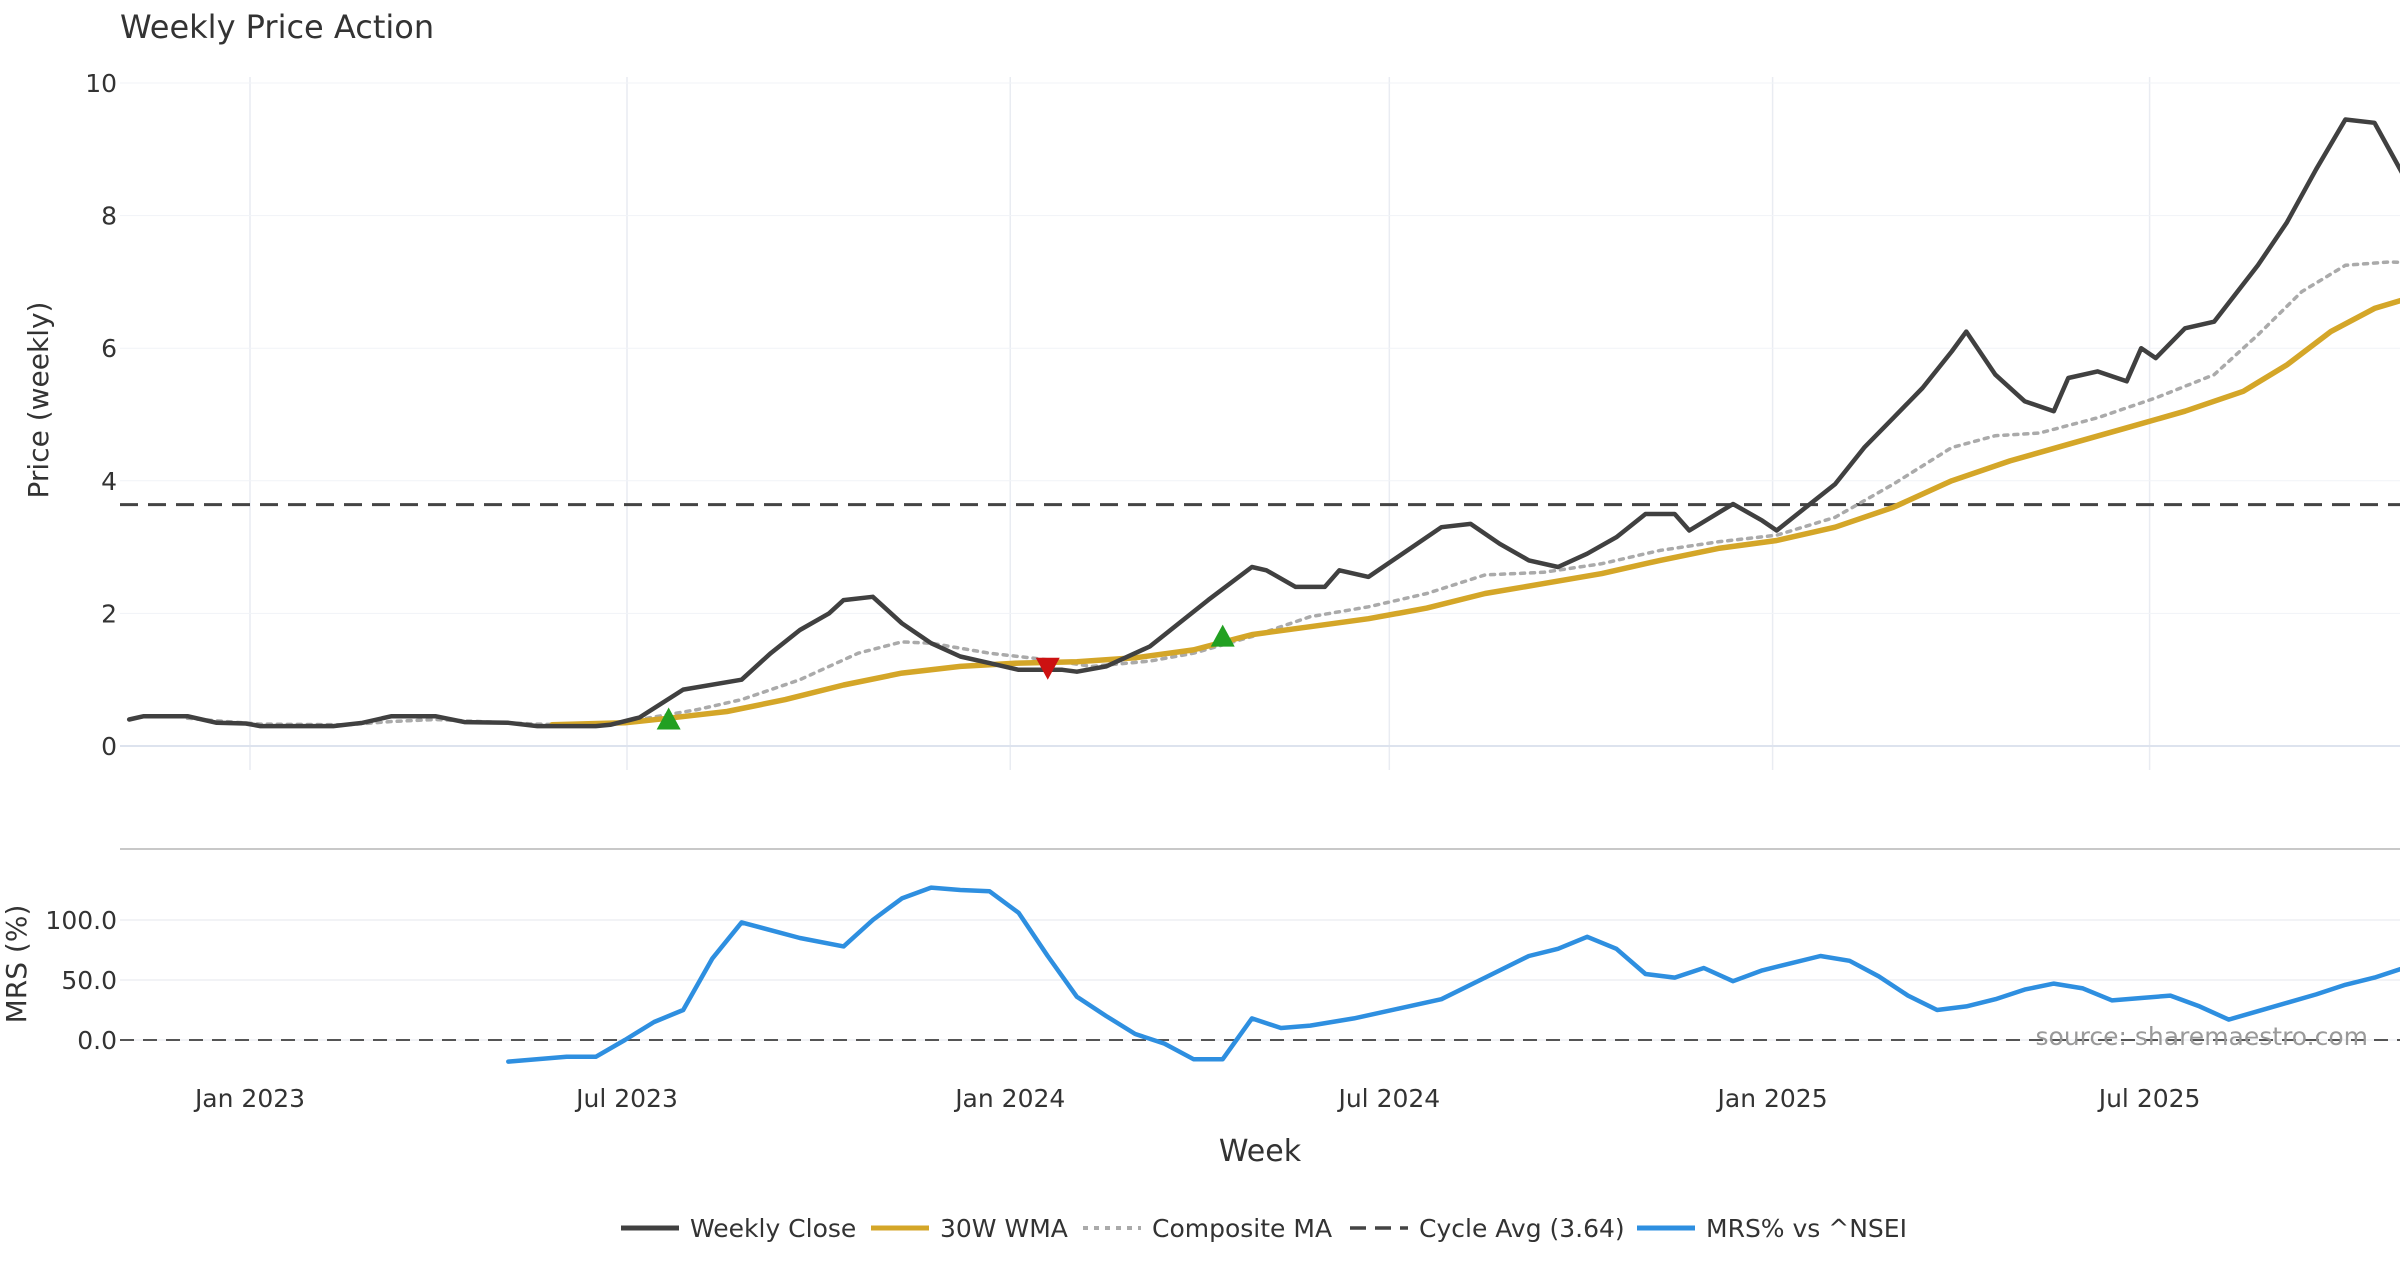 This screenshot has width=2400, height=1264. I want to click on price-y-tick-0: 0, so click(109, 746).